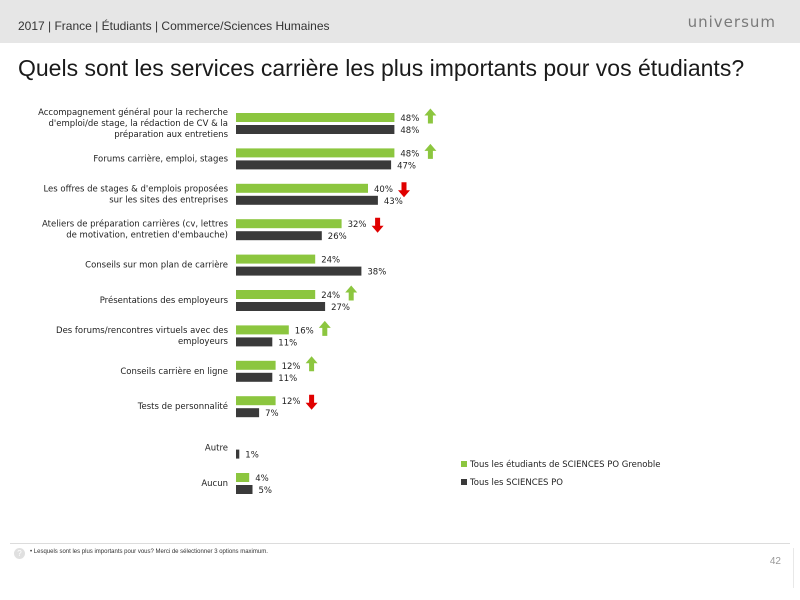 The image size is (800, 600). I want to click on universum-logo: universum, so click(731, 22).